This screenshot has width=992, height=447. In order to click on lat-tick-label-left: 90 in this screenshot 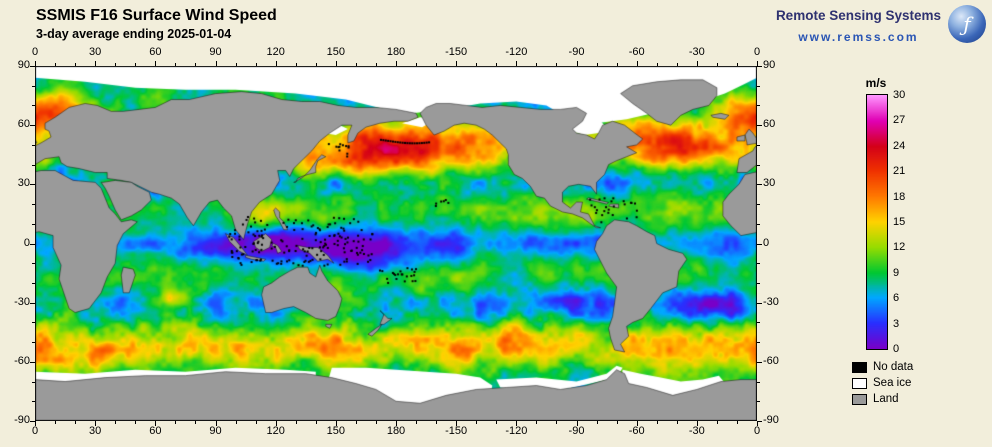, I will do `click(23, 65)`.